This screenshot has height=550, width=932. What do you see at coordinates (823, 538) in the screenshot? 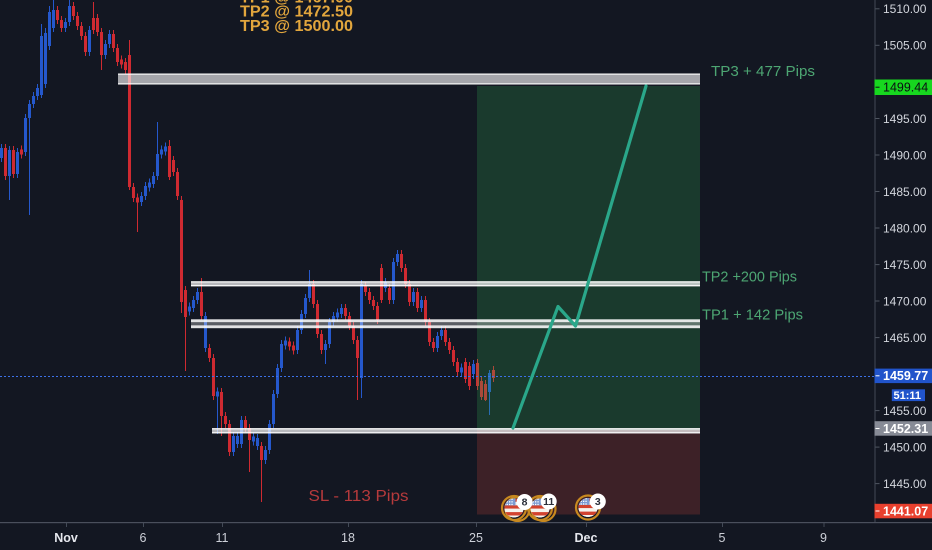
I see `svg-text: 9` at bounding box center [823, 538].